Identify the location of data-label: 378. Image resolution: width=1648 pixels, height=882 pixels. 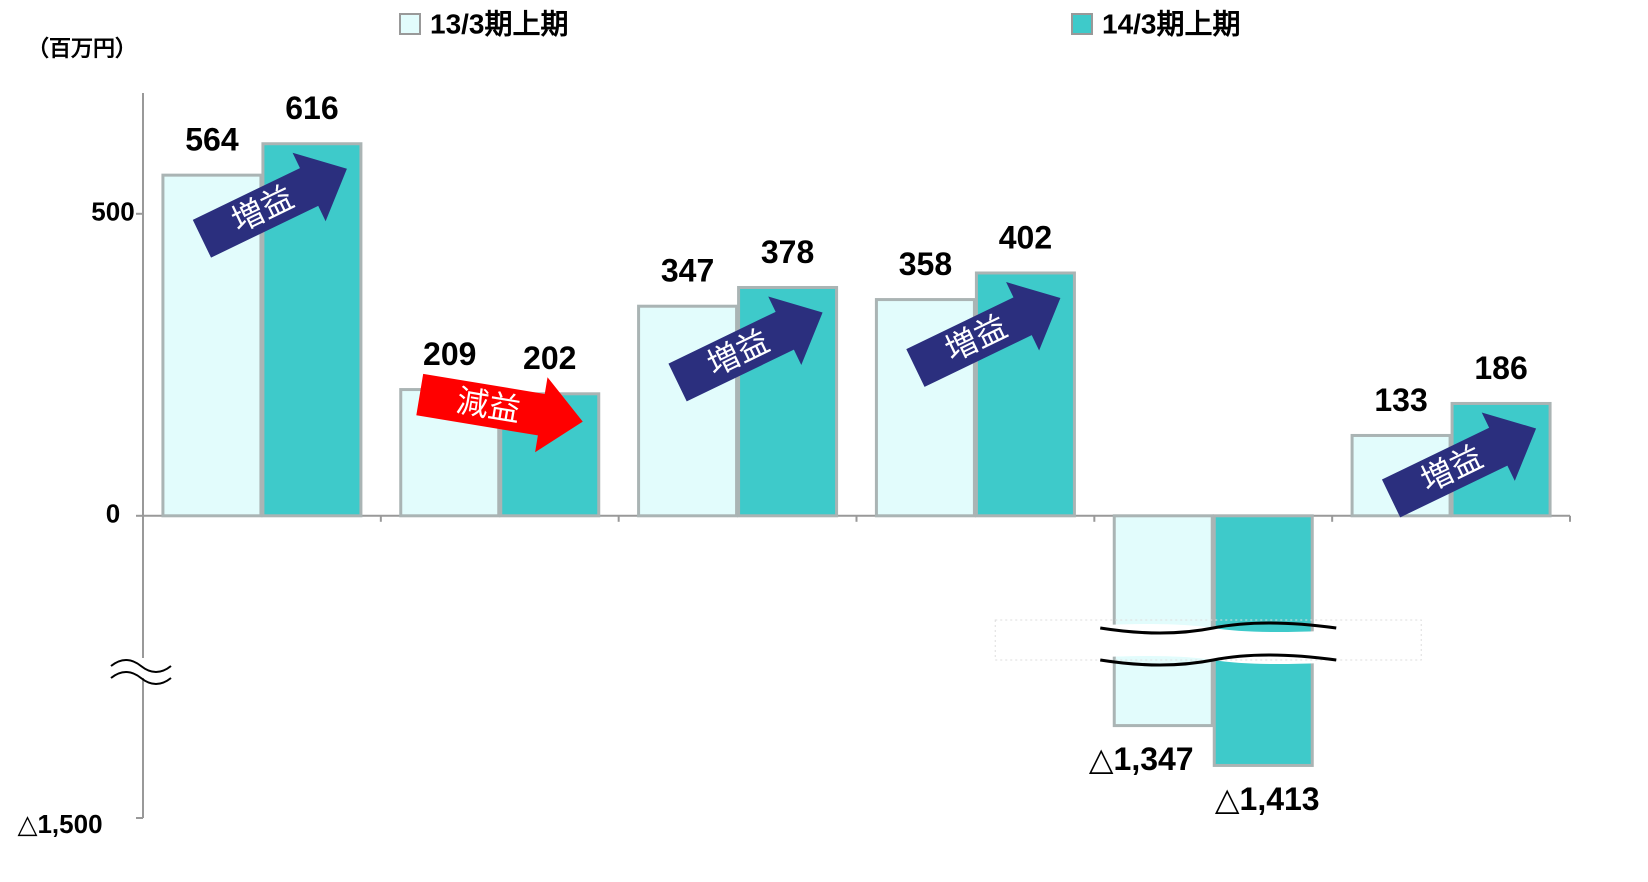
(787, 252).